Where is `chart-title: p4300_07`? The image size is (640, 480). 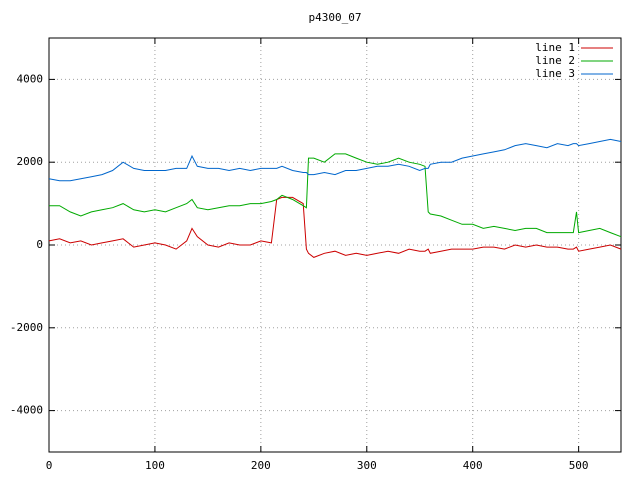
chart-title: p4300_07 is located at coordinates (335, 17).